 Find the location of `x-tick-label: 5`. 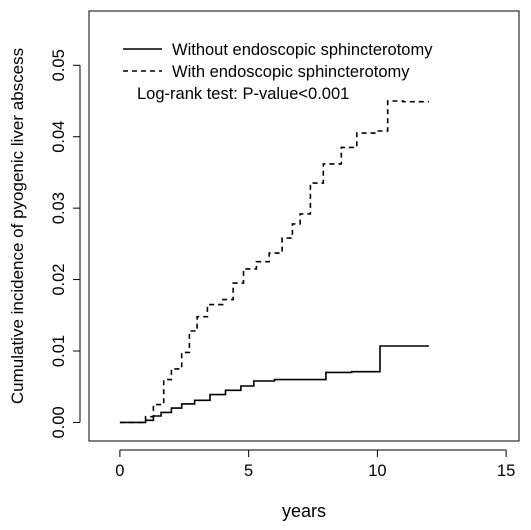

x-tick-label: 5 is located at coordinates (248, 471).